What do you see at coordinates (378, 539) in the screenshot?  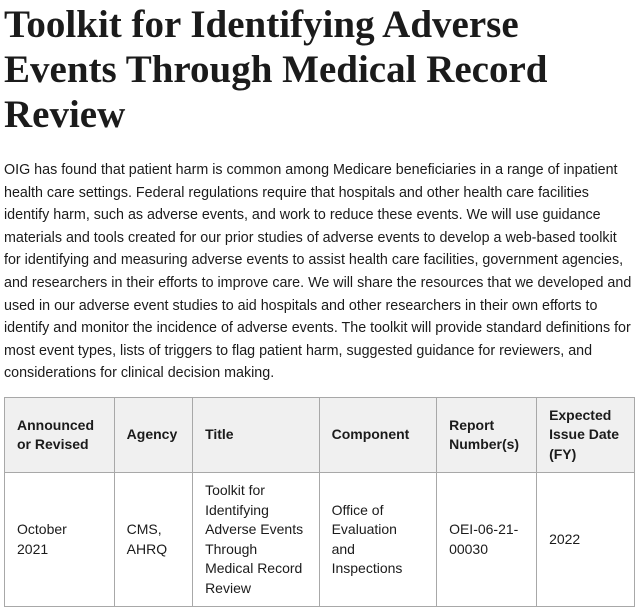 I see `table-cell: Office of Evaluation and Inspections` at bounding box center [378, 539].